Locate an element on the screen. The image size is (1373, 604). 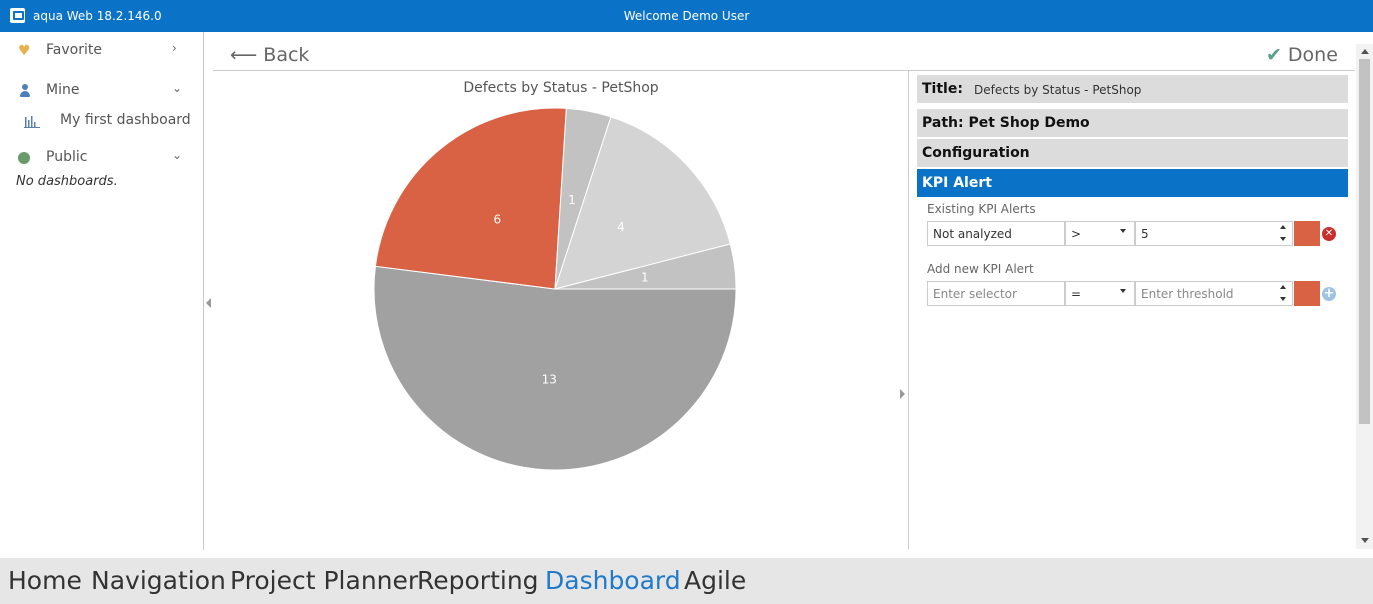
checkmark-icon: ✔ is located at coordinates (1274, 55).